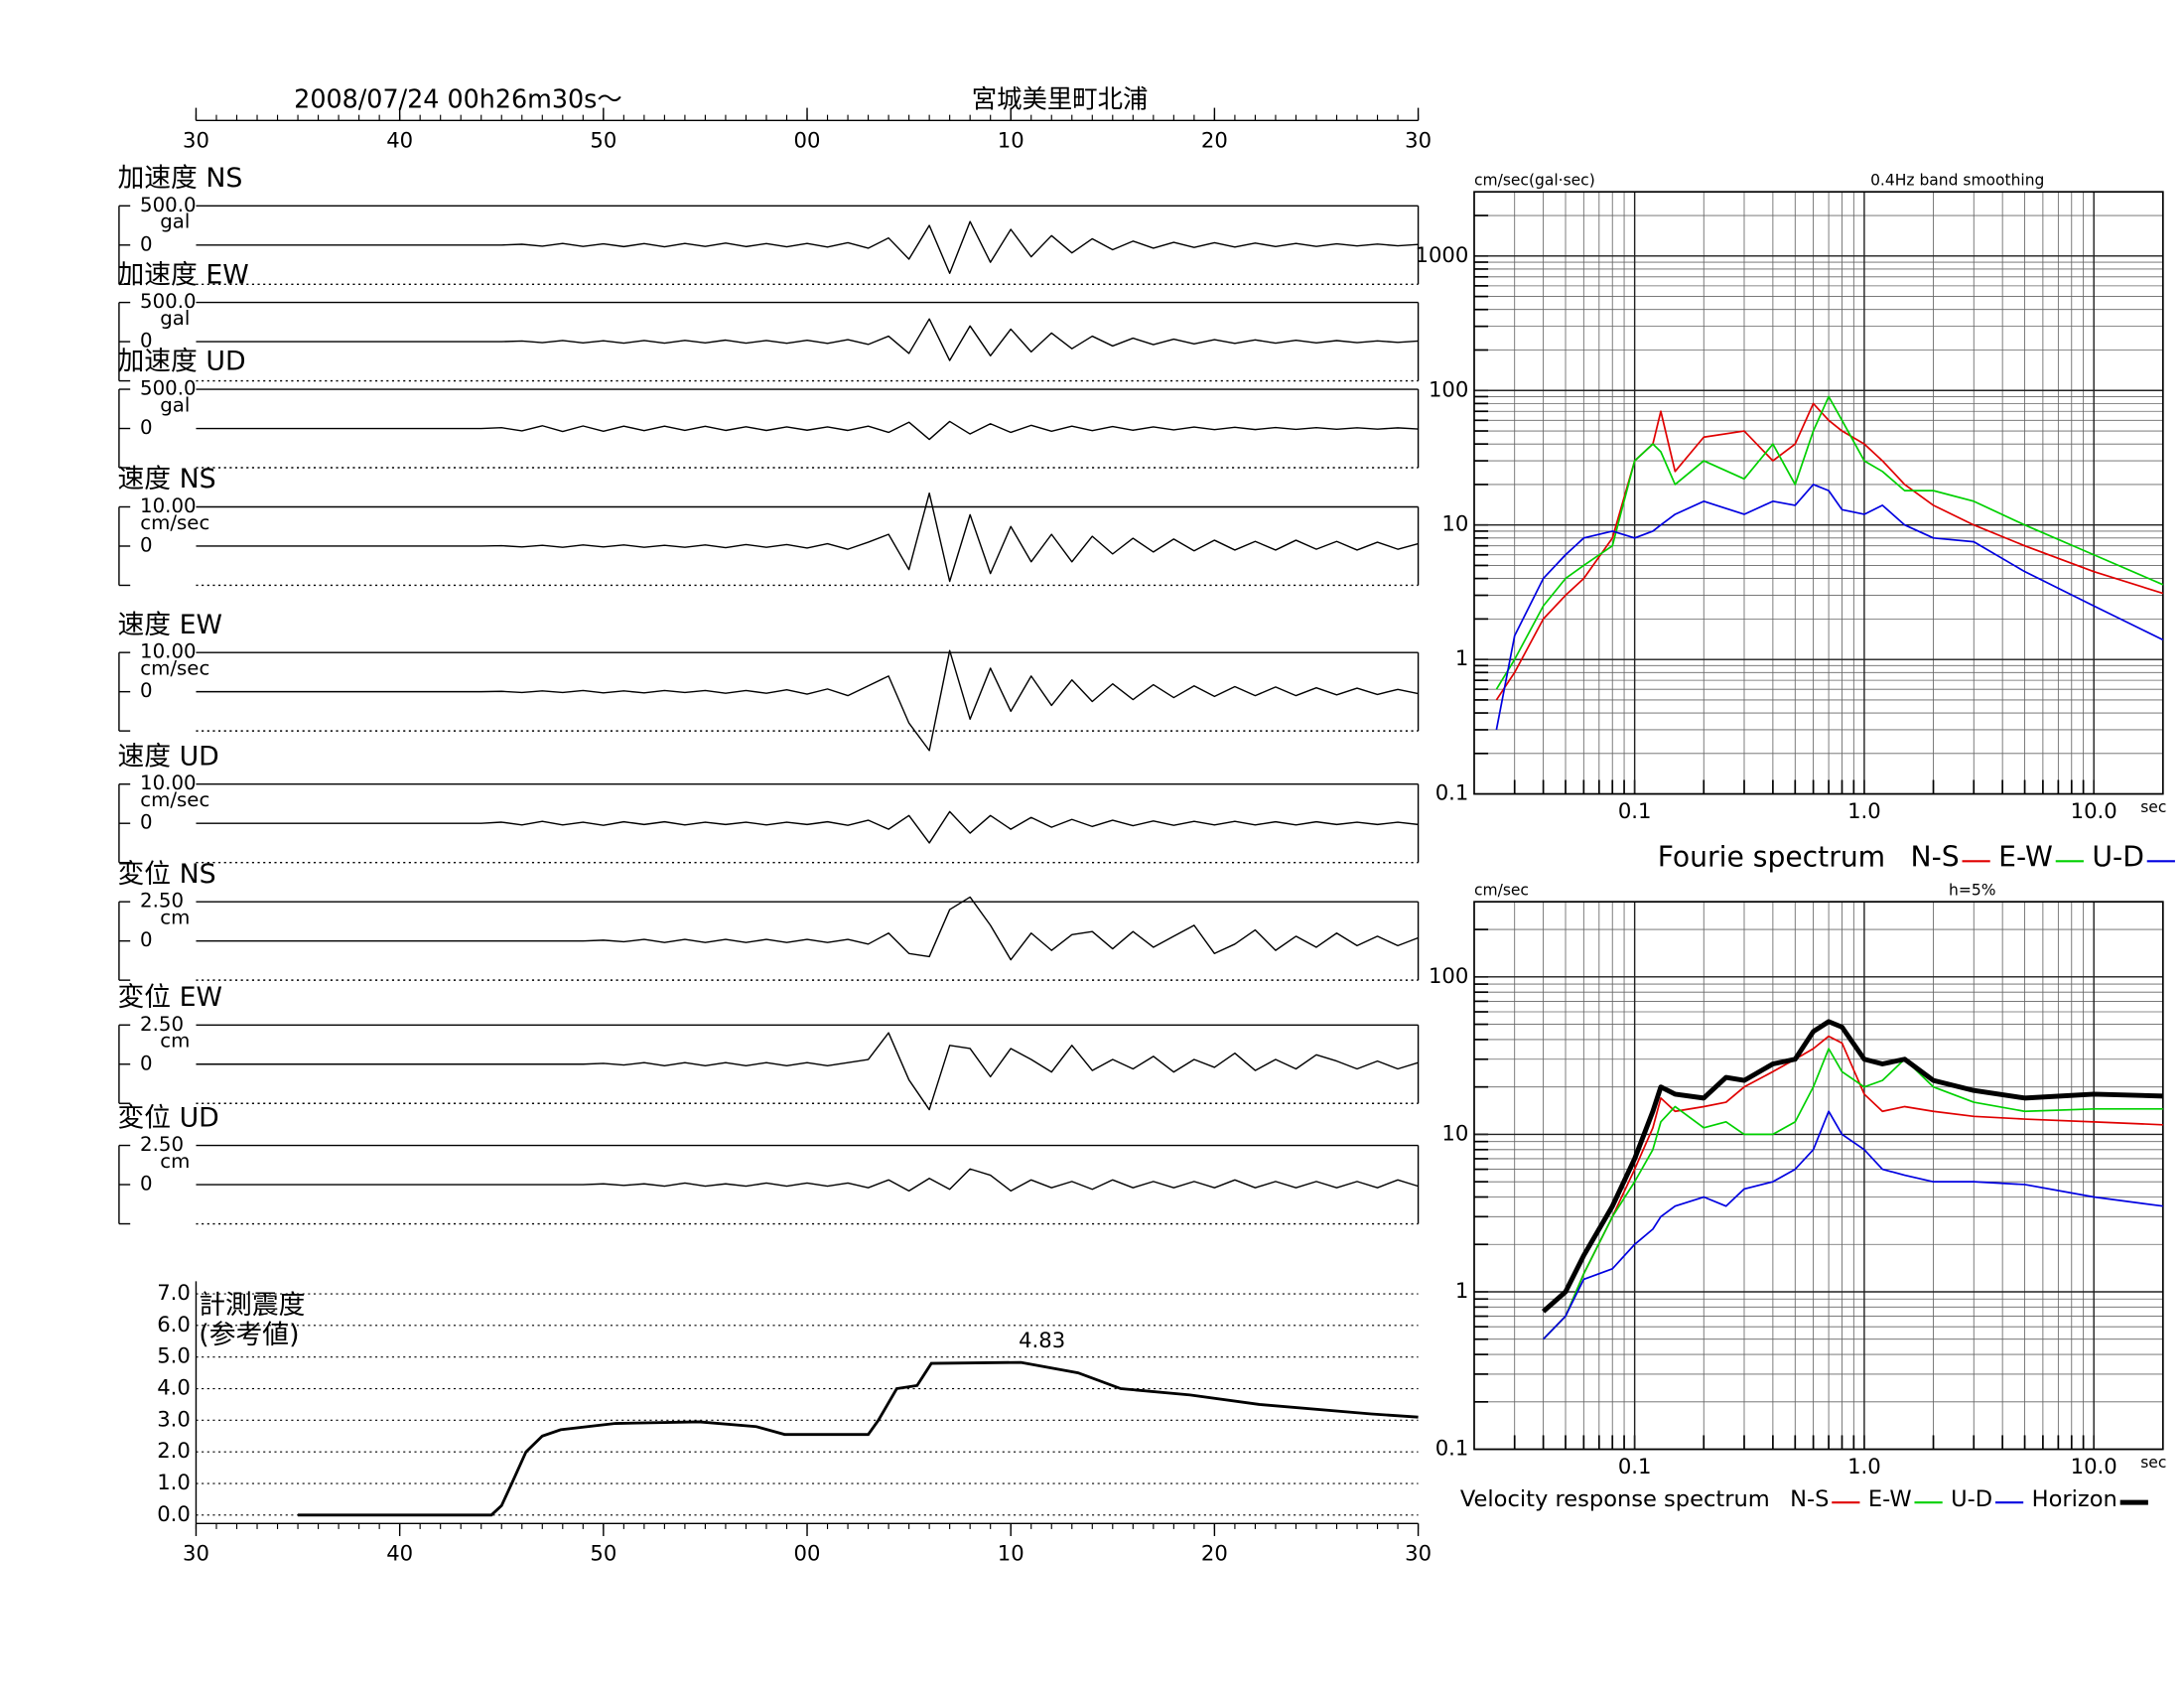 The height and width of the screenshot is (1688, 2184). Describe the element at coordinates (1442, 254) in the screenshot. I see `y-tick-label: 1000` at that location.